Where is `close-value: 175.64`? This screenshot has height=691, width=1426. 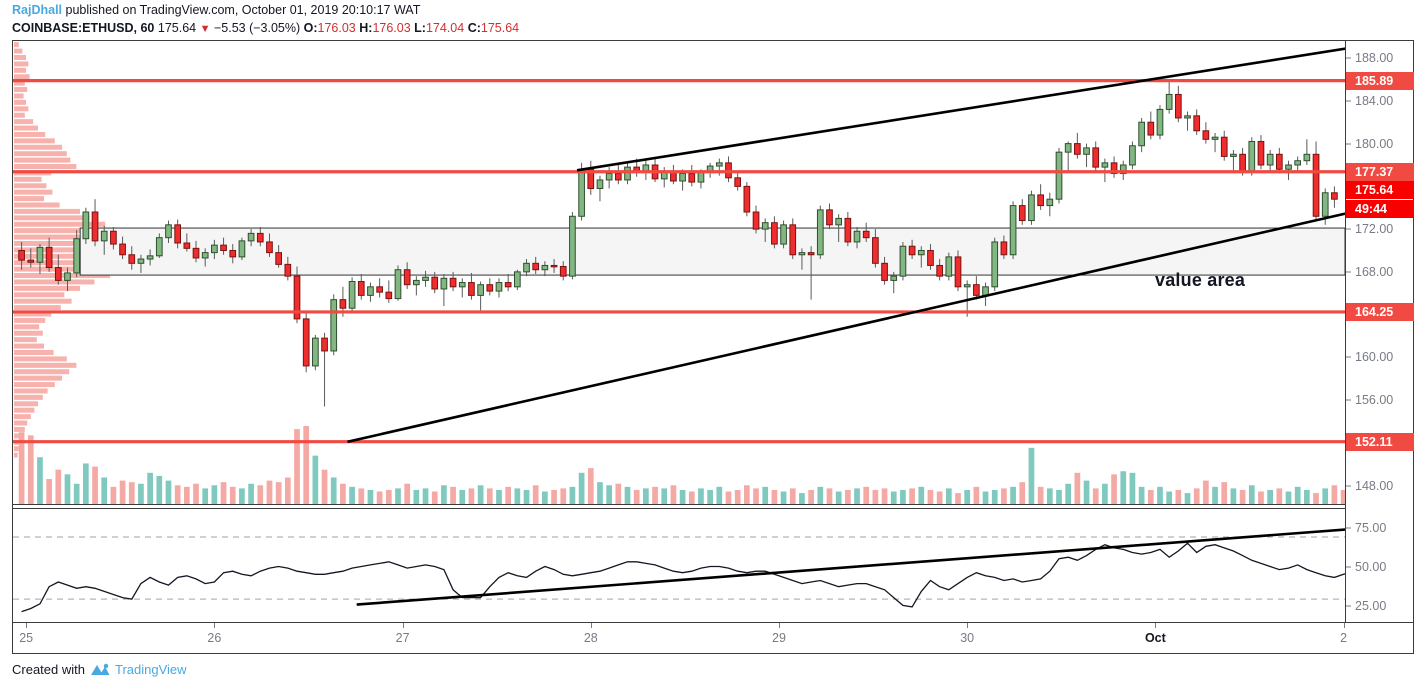 close-value: 175.64 is located at coordinates (500, 28).